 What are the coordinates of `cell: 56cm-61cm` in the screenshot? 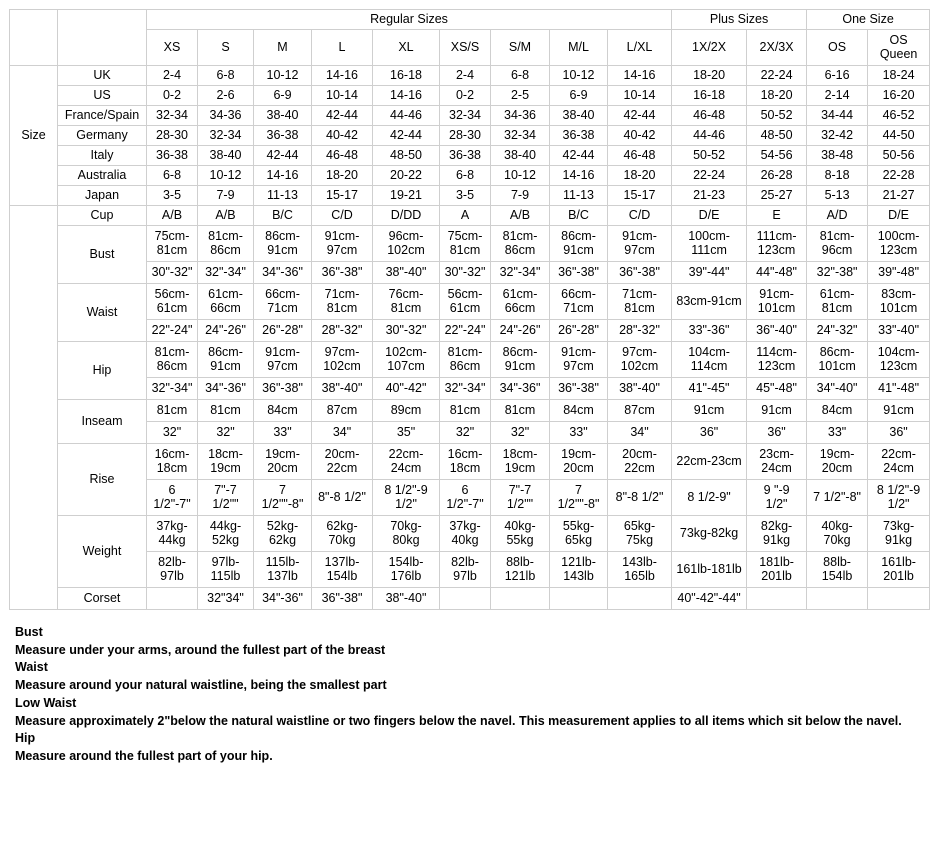 It's located at (465, 301).